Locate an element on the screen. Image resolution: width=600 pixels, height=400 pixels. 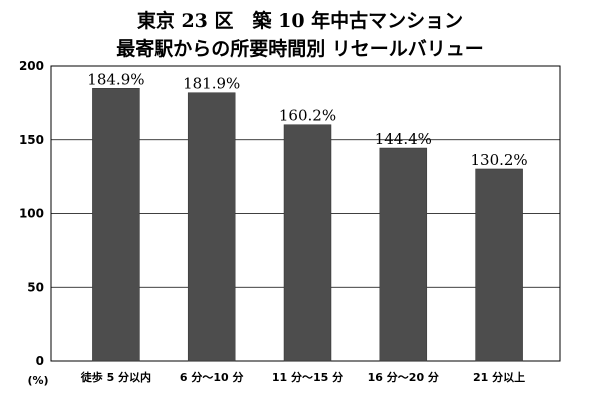
category-labels: 徒歩 5 分以内 6 分～10 分 11 分～15 分 16 分～20 分 21 分以上 is located at coordinates (302, 377).